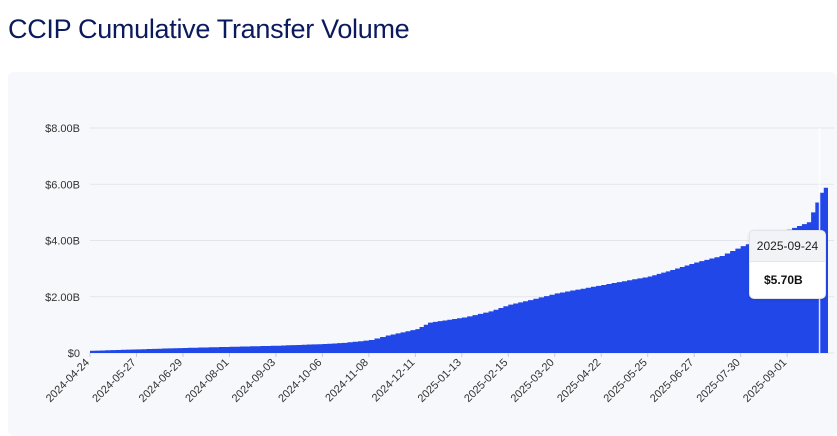  Describe the element at coordinates (719, 381) in the screenshot. I see `x-tick-label: 2025-07-30` at that location.